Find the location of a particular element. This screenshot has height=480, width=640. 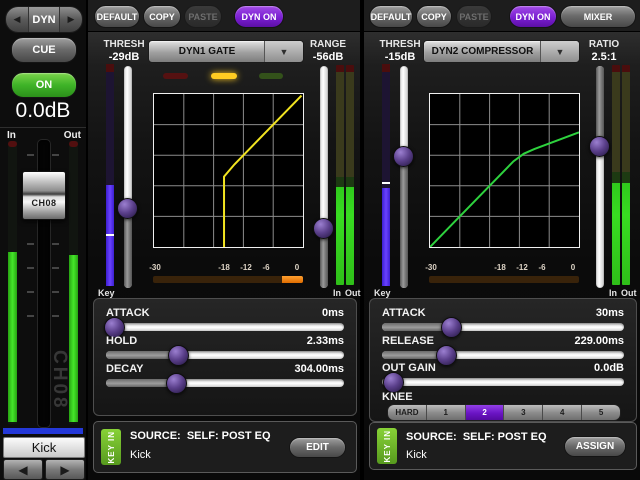

gate-yellow-led is located at coordinates (224, 76).